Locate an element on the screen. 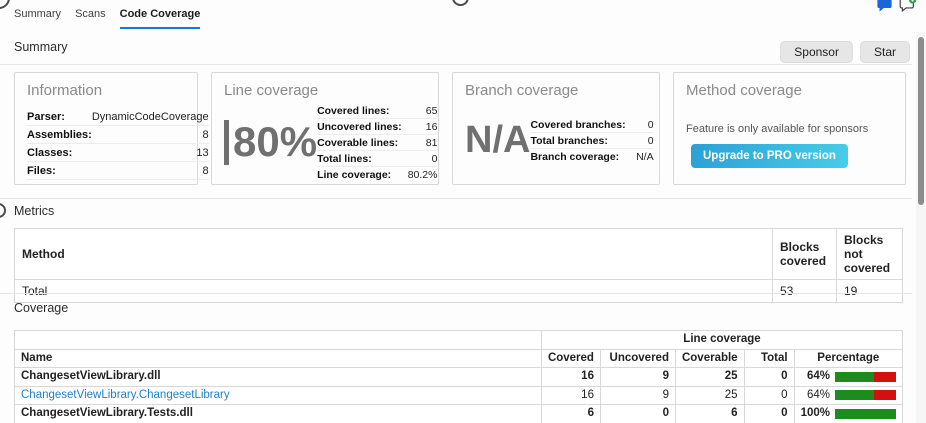 The height and width of the screenshot is (423, 926). summary-head-buttons: Sponsor Star is located at coordinates (845, 52).